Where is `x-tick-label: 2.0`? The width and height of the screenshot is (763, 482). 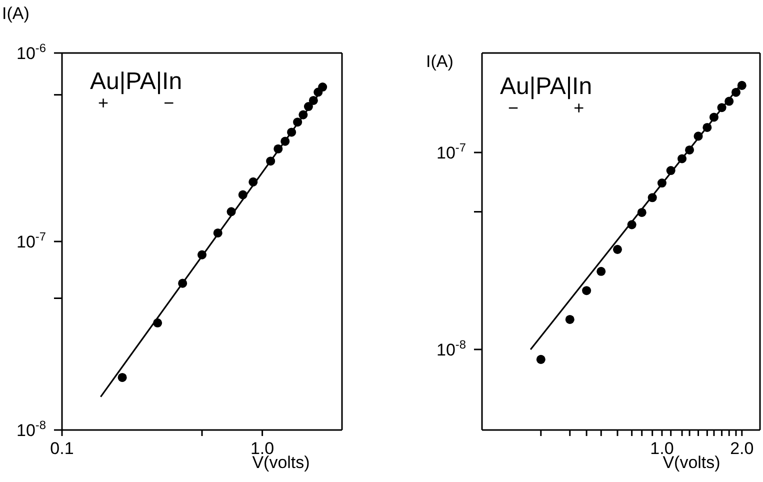 x-tick-label: 2.0 is located at coordinates (742, 448).